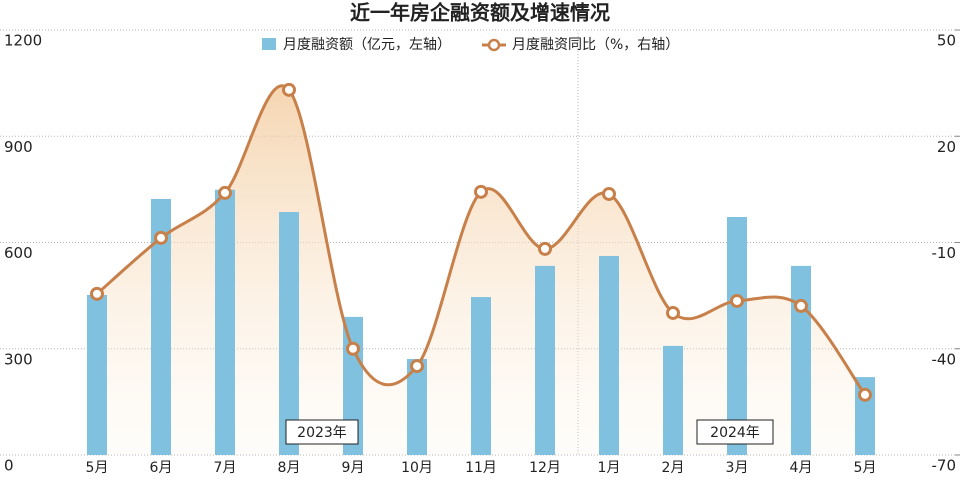 The image size is (960, 480). What do you see at coordinates (944, 466) in the screenshot?
I see `y2-tick-label: -70` at bounding box center [944, 466].